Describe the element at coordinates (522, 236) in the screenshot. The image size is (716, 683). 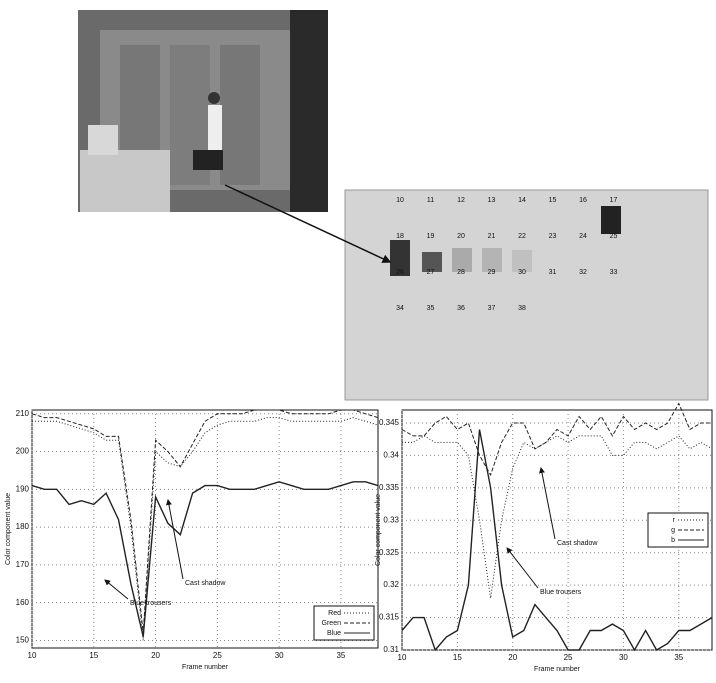
I see `patch-label: 22` at that location.